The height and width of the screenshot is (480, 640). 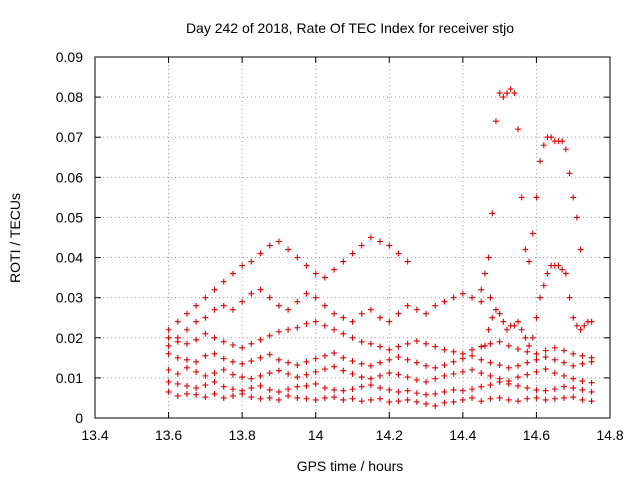 I want to click on y-tick-label: 0.09, so click(x=69, y=57).